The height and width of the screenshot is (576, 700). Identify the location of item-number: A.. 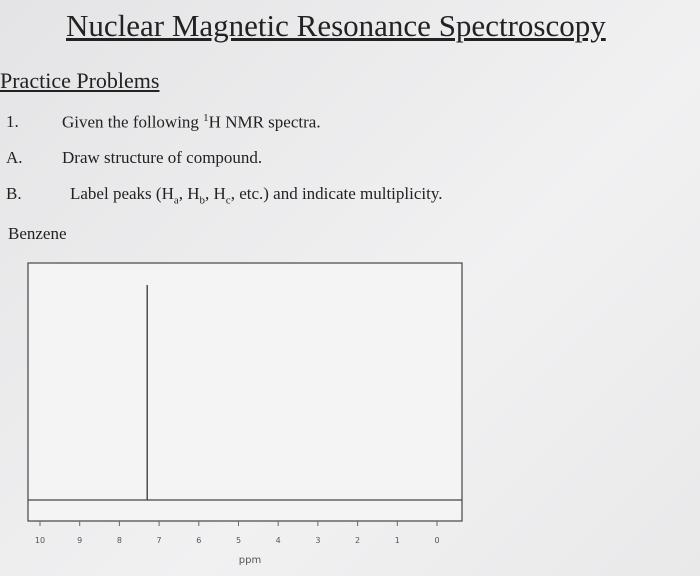
(14, 157).